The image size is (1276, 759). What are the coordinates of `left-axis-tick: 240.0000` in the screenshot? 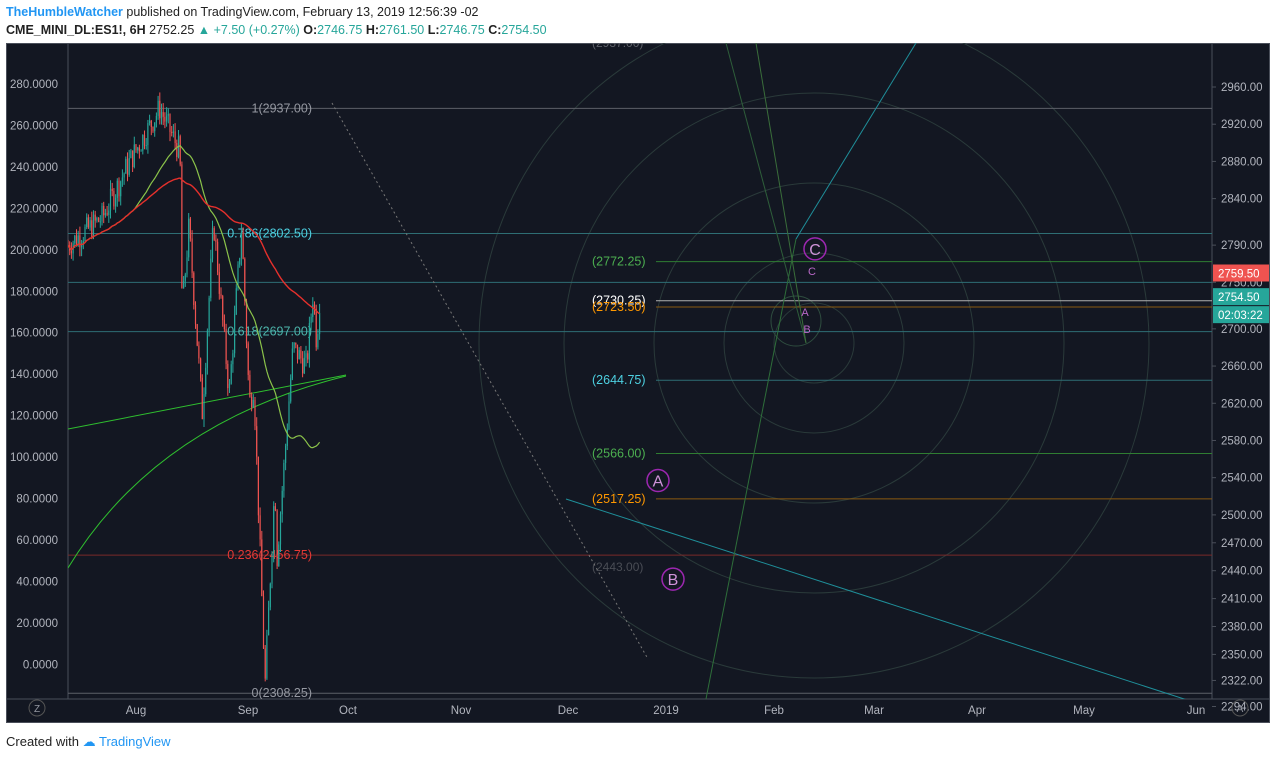 It's located at (34, 168).